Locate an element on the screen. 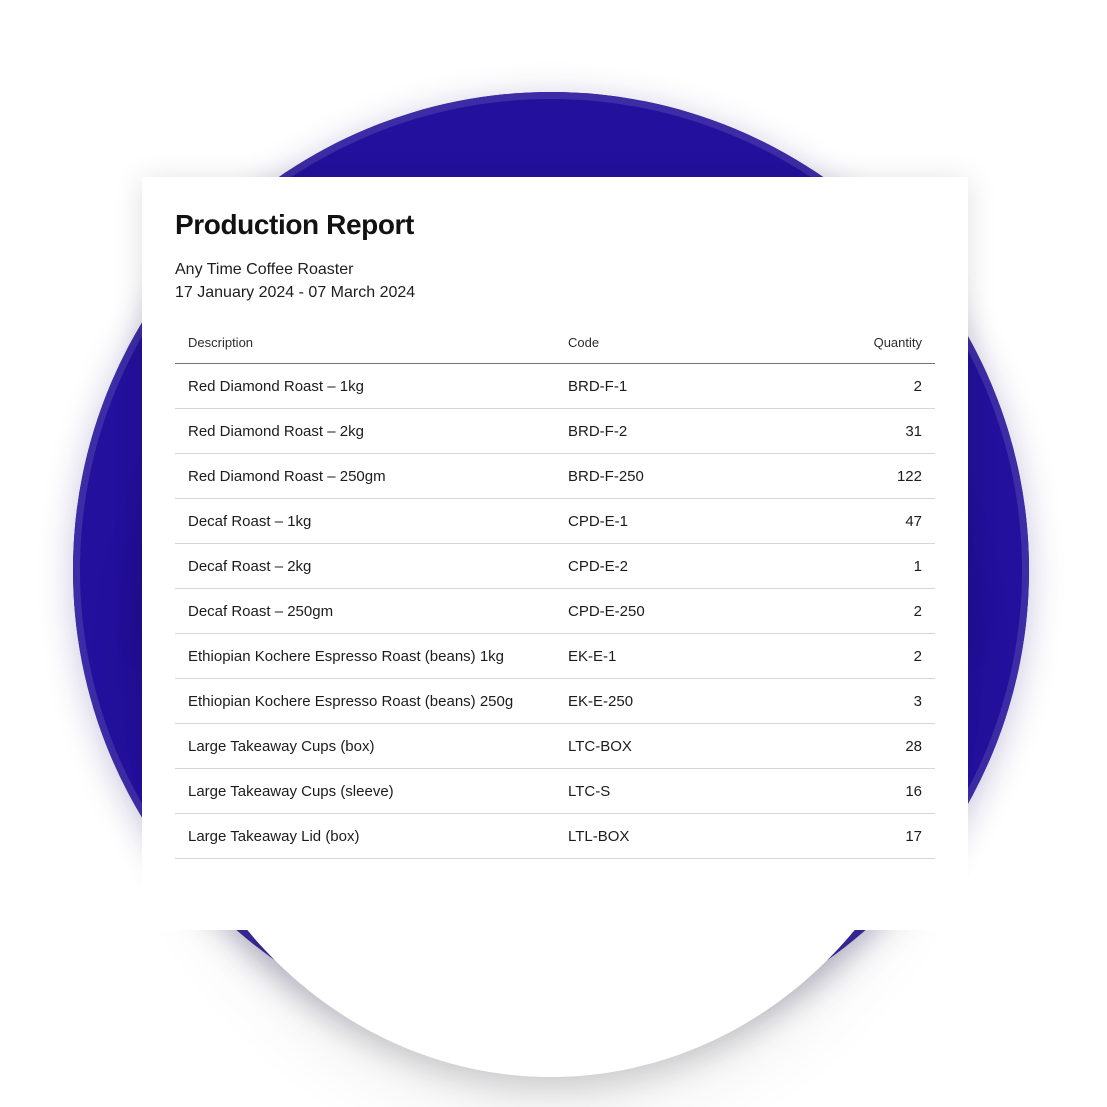 The height and width of the screenshot is (1107, 1107). table-row: Decaf Roast – 1kg CPD-E-1 47 is located at coordinates (555, 521).